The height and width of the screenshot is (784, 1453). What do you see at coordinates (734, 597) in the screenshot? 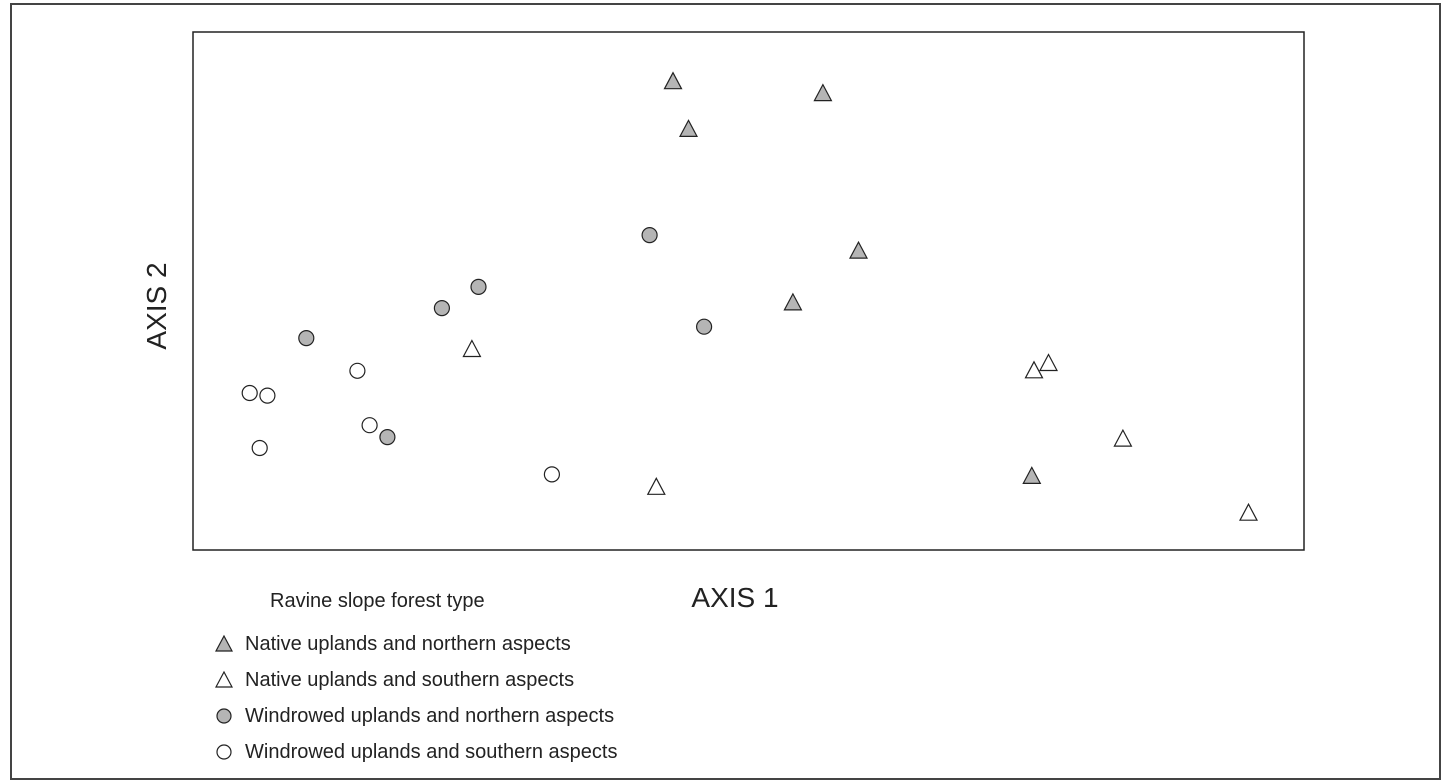
I see `x-axis-label: AXIS 1` at bounding box center [734, 597].